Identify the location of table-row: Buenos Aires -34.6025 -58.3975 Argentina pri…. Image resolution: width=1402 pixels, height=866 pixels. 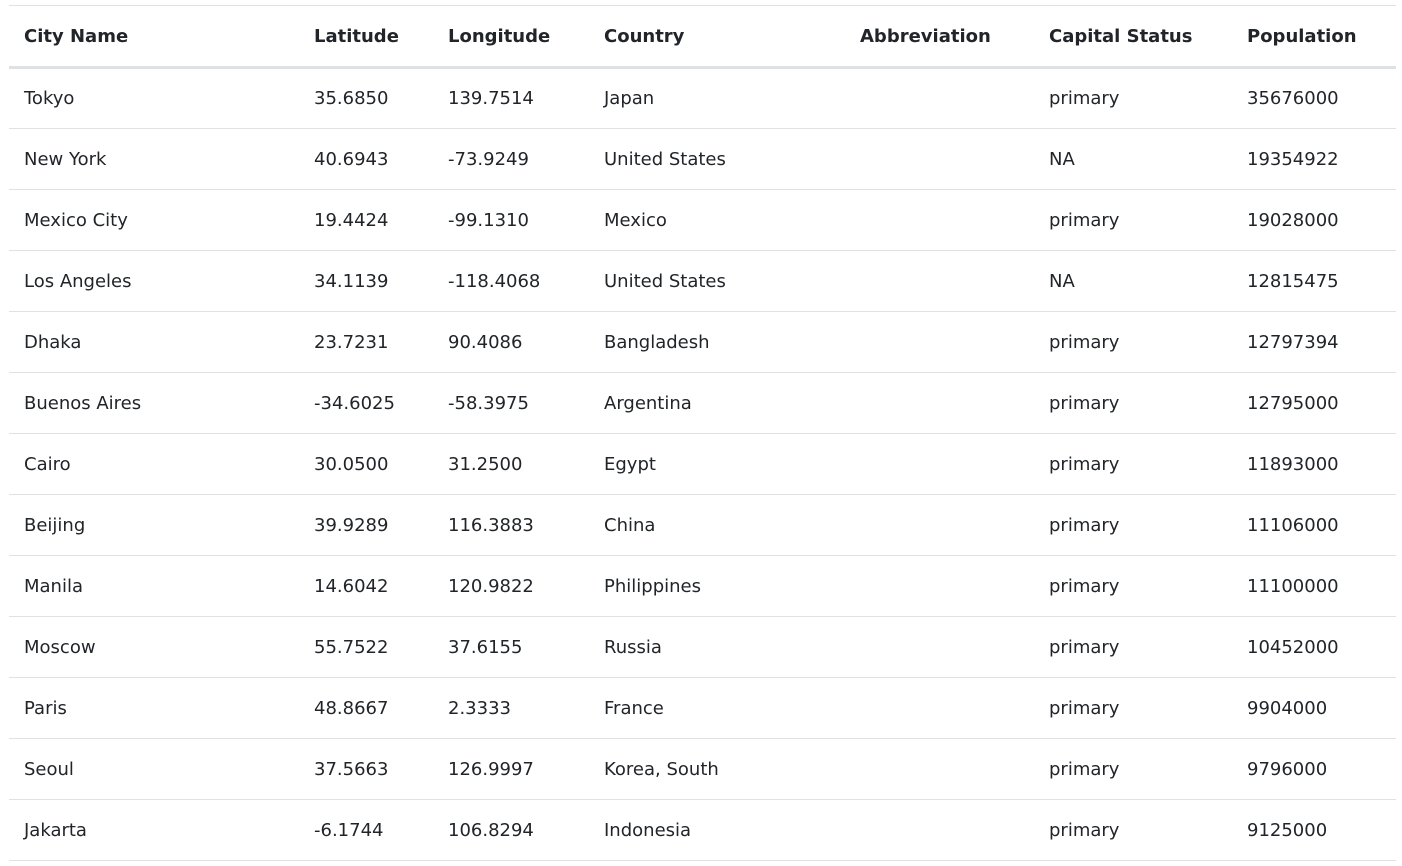
(702, 403).